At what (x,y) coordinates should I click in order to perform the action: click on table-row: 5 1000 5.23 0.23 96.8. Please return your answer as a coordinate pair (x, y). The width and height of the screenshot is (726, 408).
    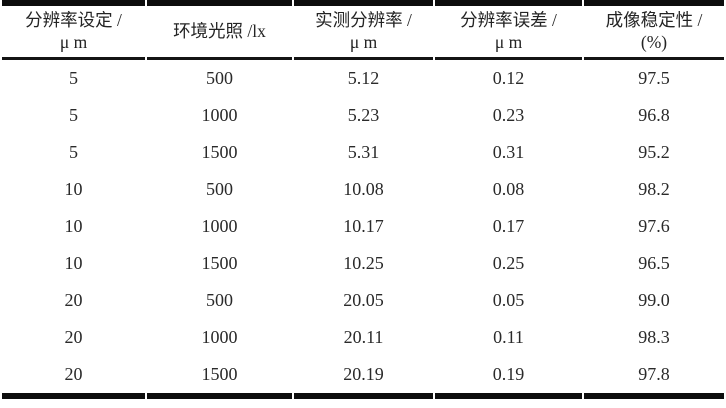
    Looking at the image, I should click on (363, 115).